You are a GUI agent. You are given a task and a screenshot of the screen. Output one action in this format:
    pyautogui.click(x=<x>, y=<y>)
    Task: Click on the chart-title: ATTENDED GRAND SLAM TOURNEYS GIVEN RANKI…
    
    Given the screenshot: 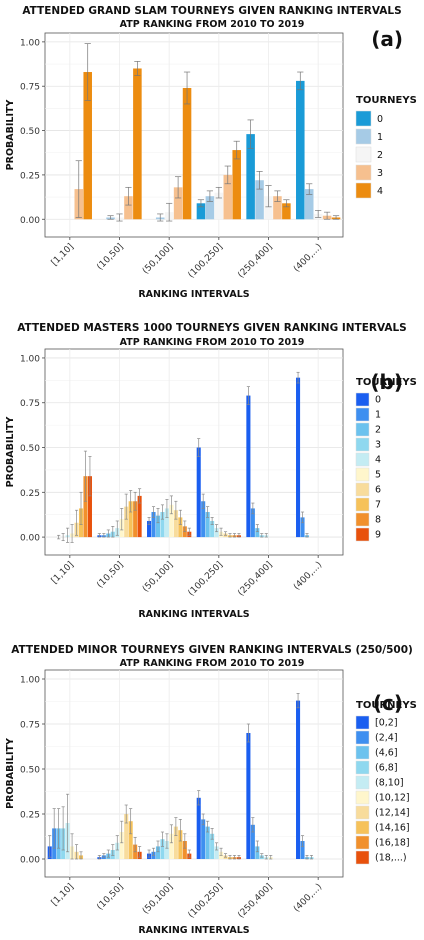 What is the action you would take?
    pyautogui.click(x=211, y=11)
    